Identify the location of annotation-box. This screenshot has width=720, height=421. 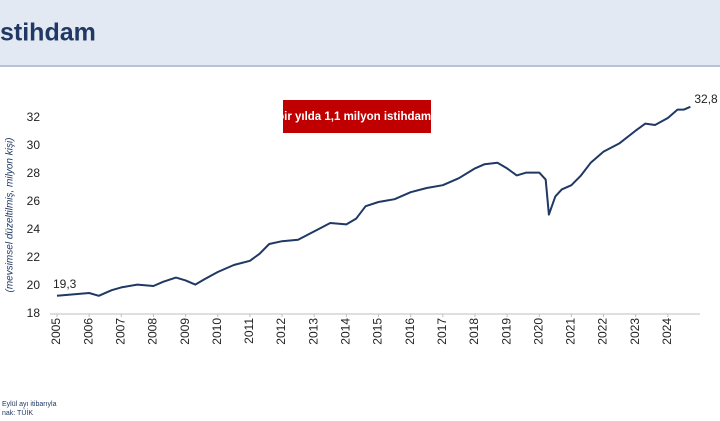
(357, 116).